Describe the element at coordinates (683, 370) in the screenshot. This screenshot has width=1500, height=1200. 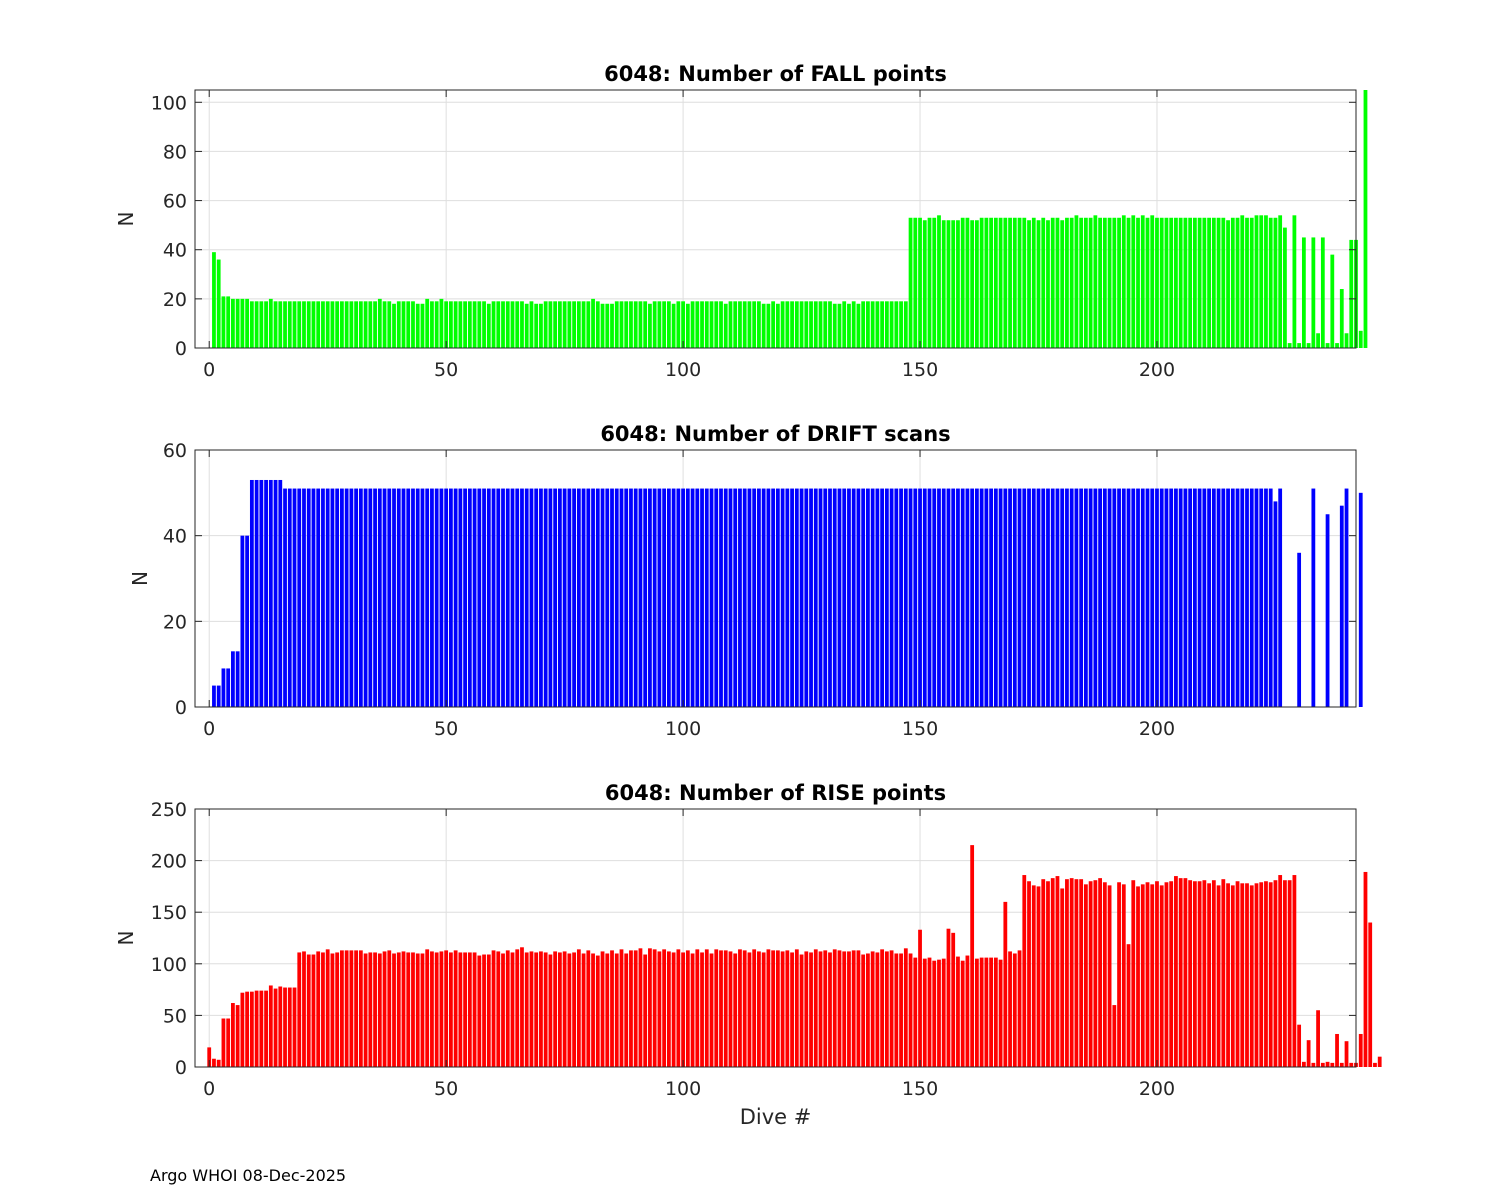
I see `fall-x-tick-label: 100` at that location.